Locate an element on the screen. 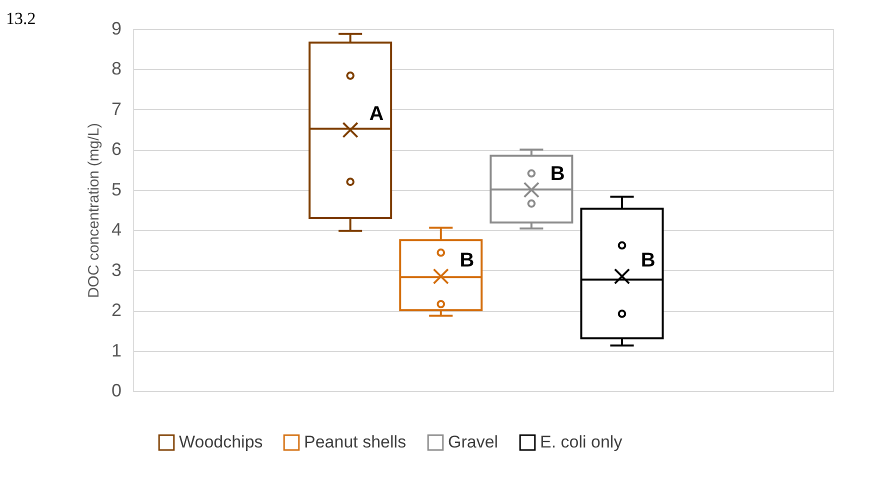  y-tick-label: 7 is located at coordinates (116, 108).